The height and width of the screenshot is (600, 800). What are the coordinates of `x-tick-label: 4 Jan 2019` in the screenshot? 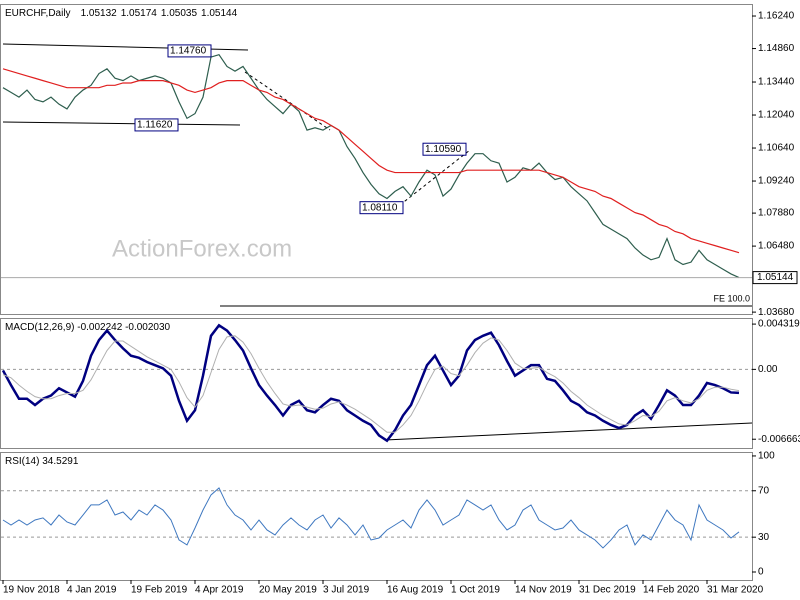 It's located at (92, 590).